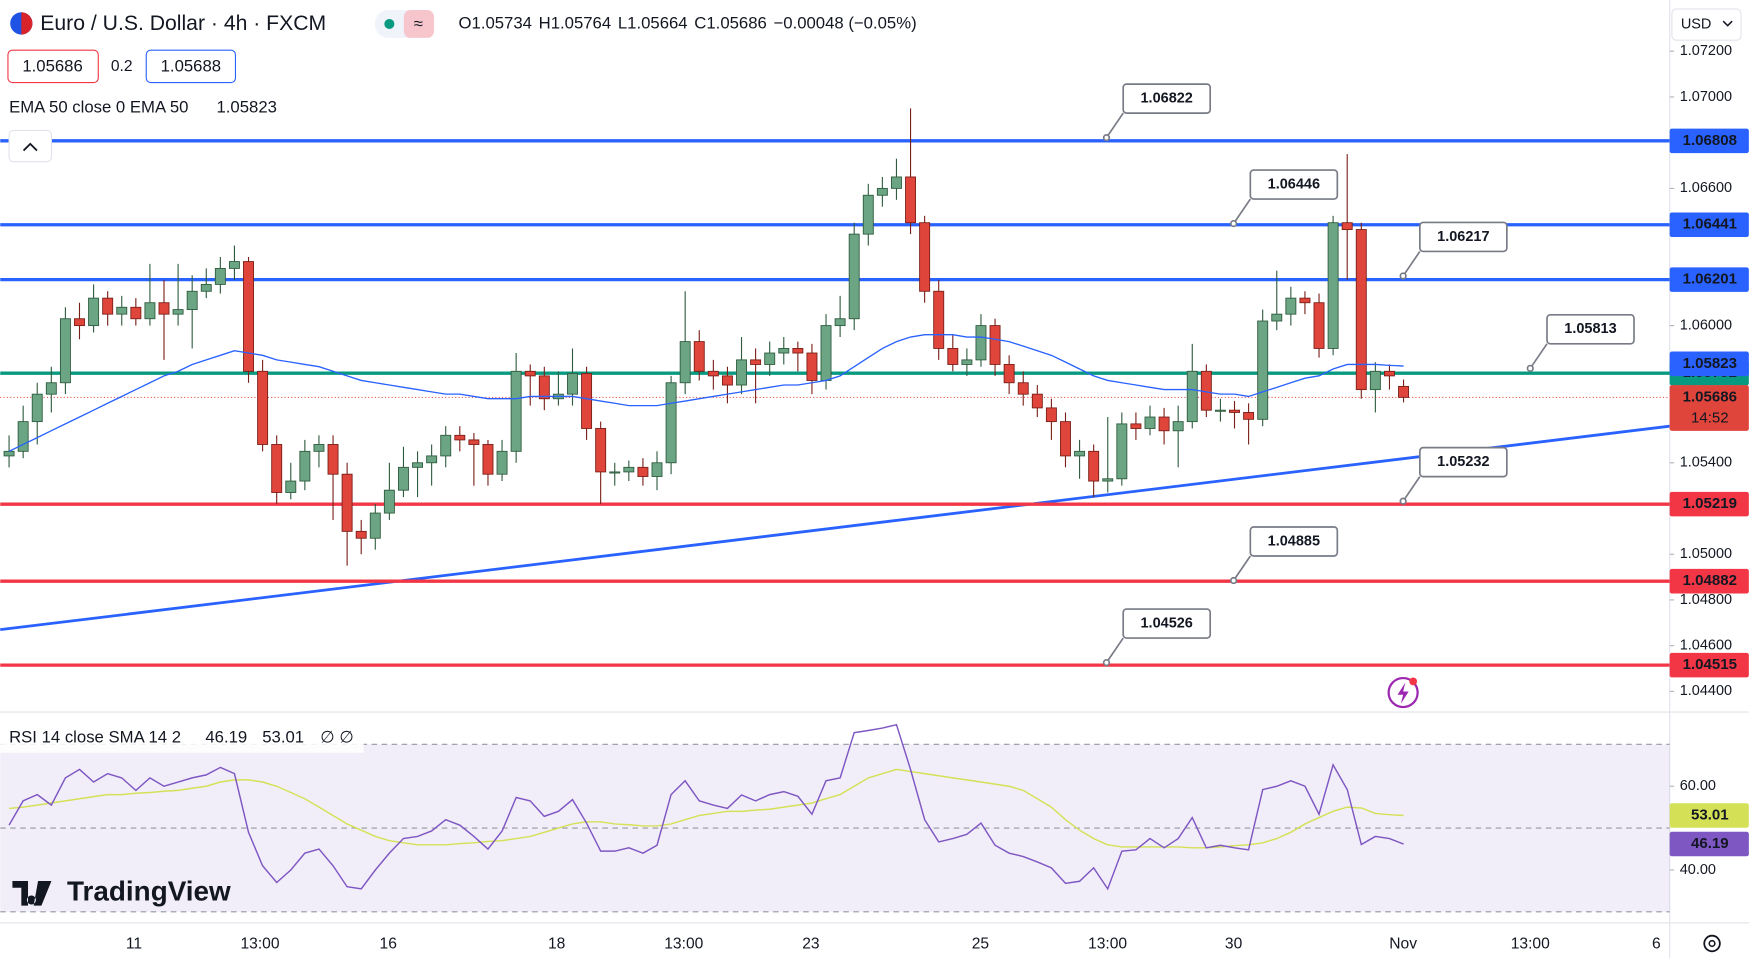 This screenshot has height=958, width=1749. I want to click on settings-hub, so click(1712, 943).